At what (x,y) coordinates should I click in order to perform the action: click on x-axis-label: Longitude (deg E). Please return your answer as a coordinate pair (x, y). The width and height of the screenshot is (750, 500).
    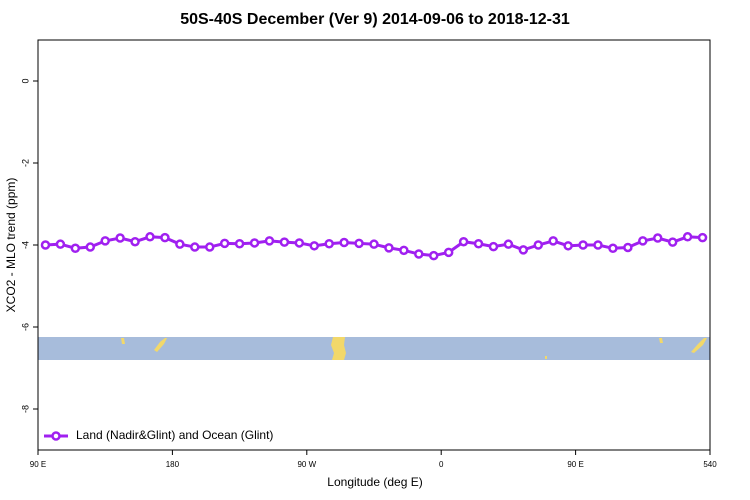
    Looking at the image, I should click on (374, 482).